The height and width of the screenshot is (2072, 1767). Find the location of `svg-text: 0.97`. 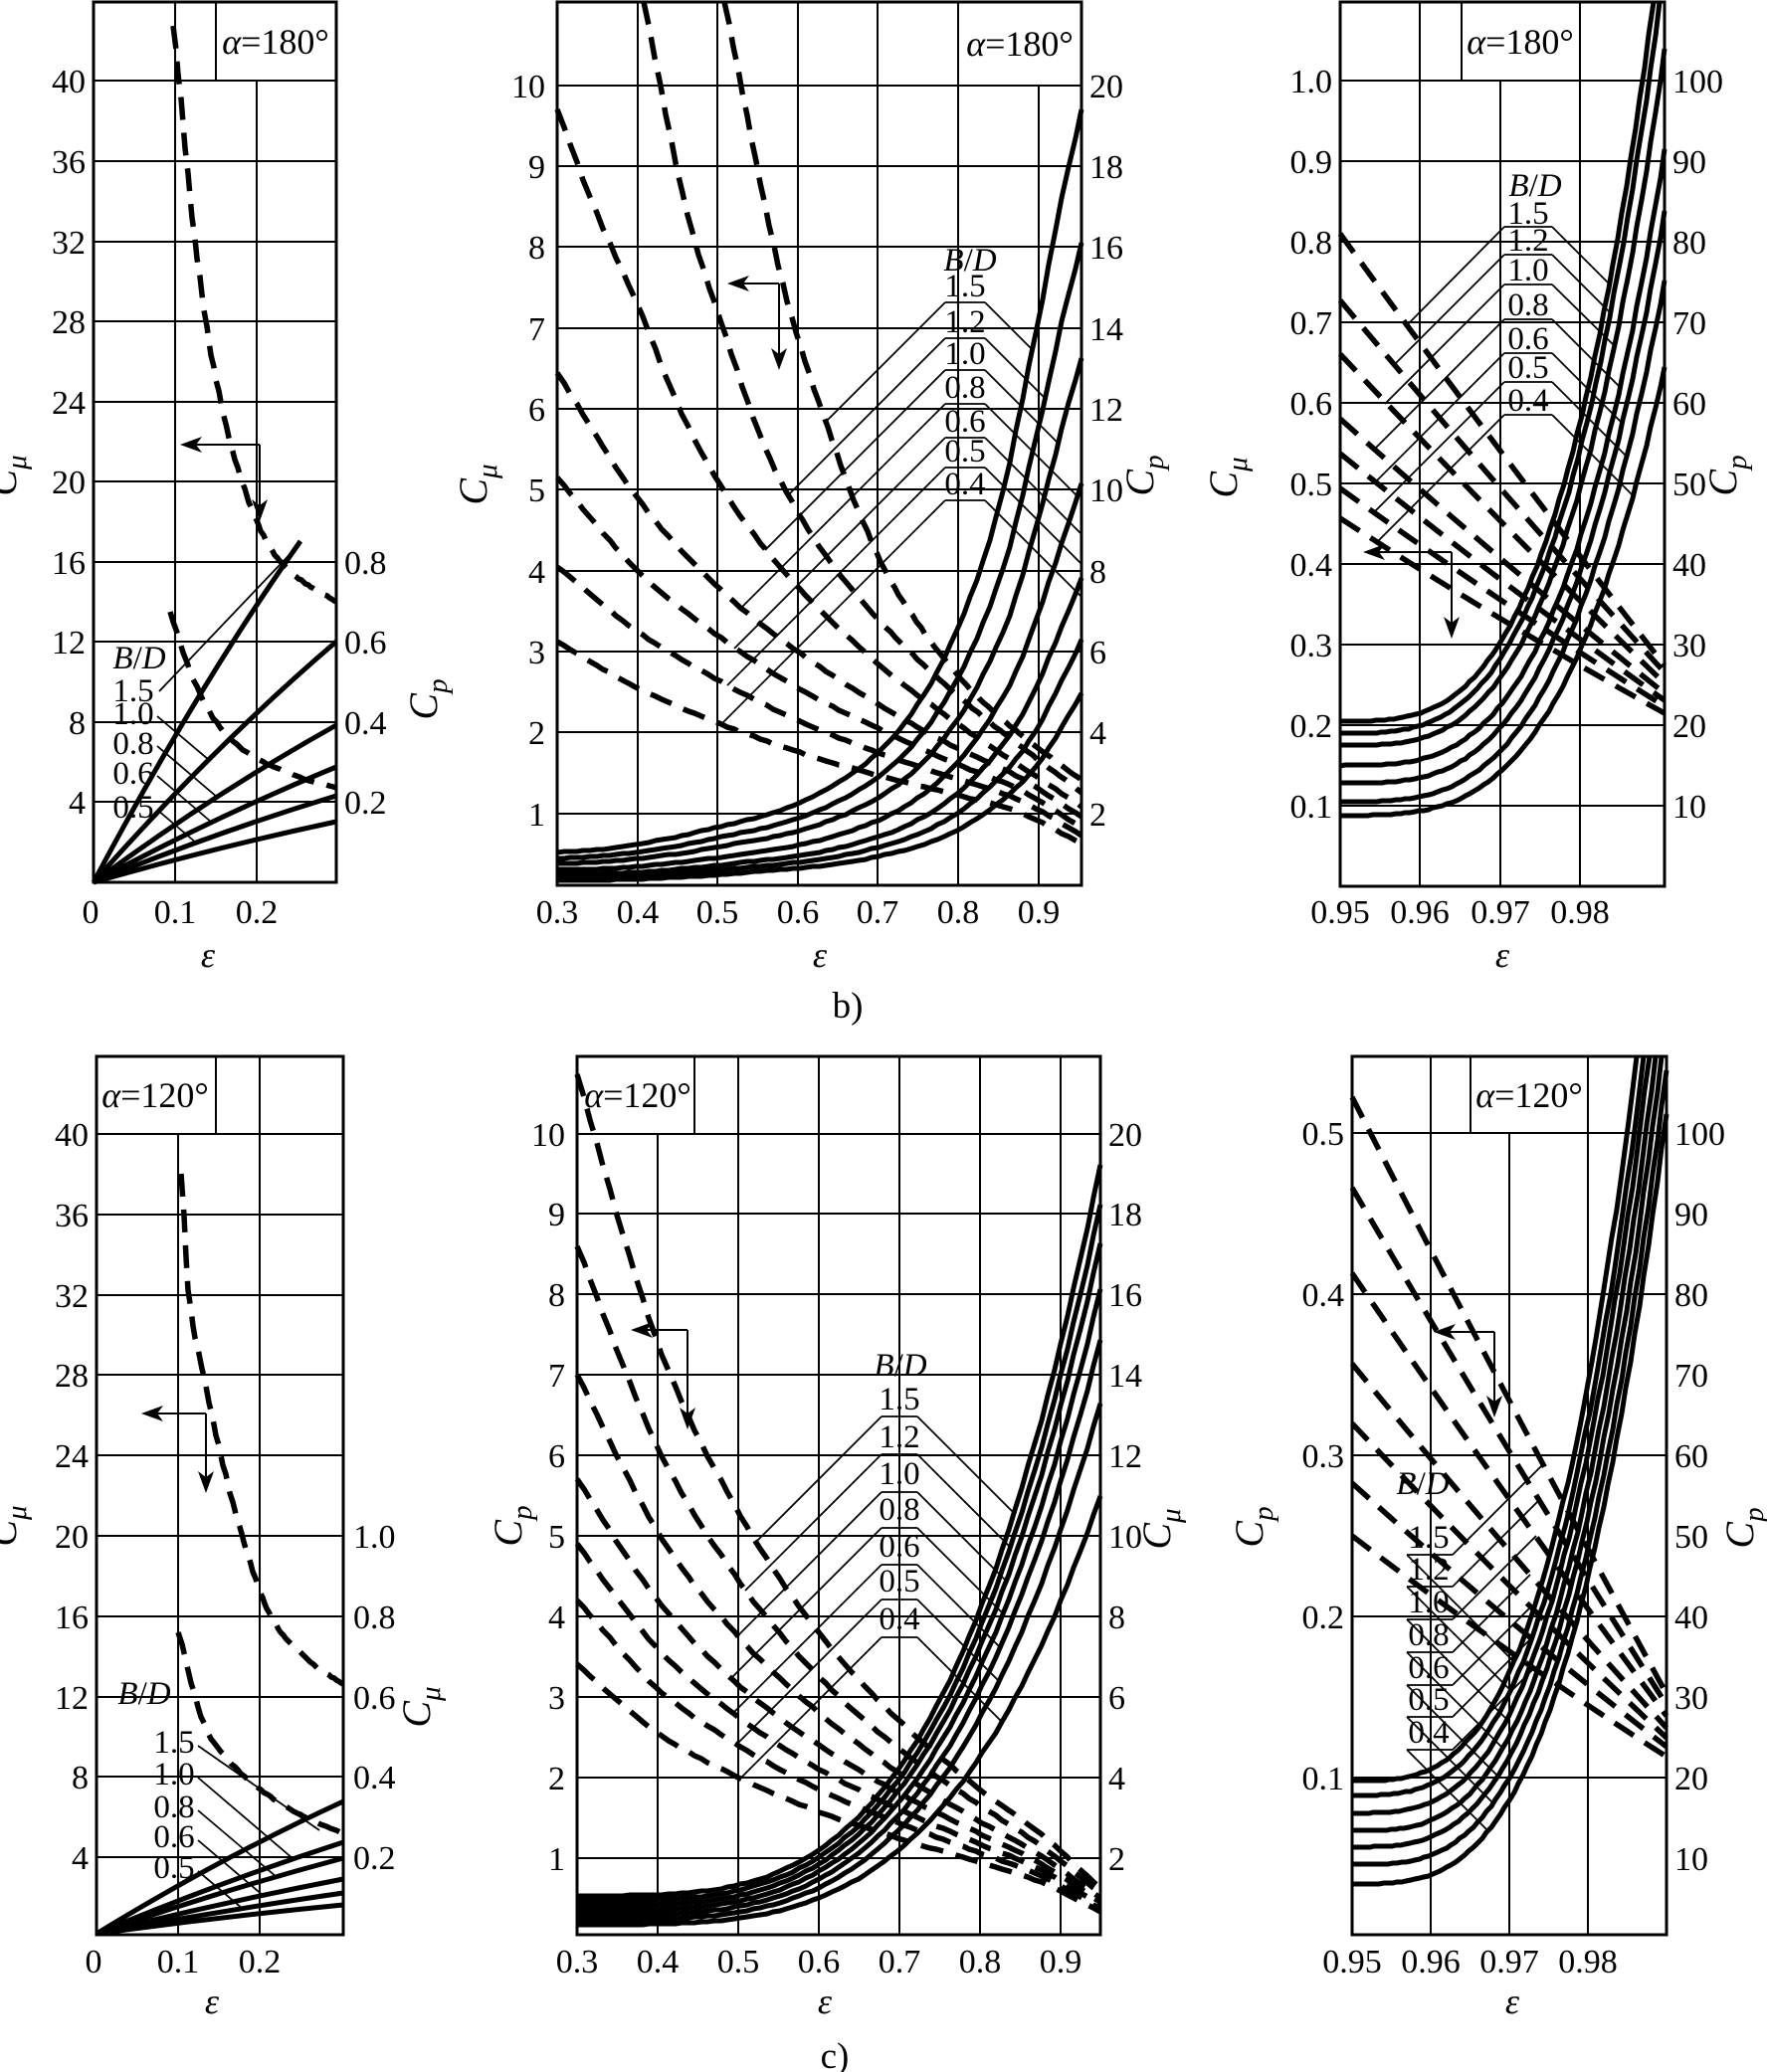

svg-text: 0.97 is located at coordinates (1500, 912).